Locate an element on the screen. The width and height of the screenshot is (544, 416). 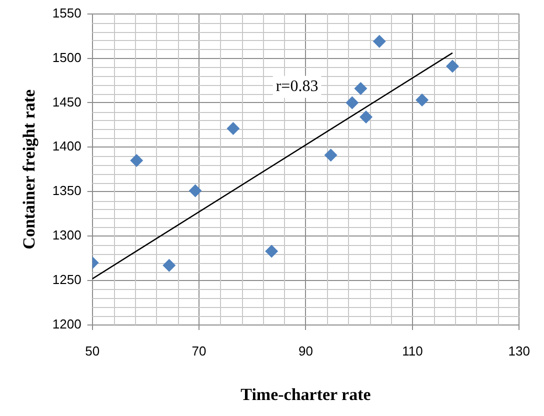
y-axis-title: Container freight rate is located at coordinates (29, 169).